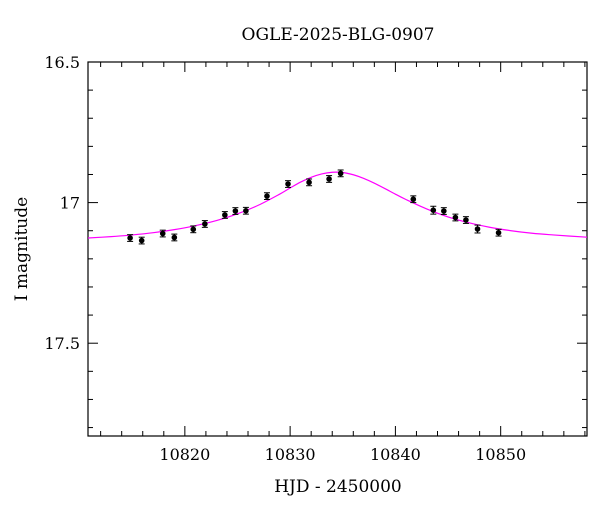 Image resolution: width=600 pixels, height=512 pixels. I want to click on model-curve, so click(337, 205).